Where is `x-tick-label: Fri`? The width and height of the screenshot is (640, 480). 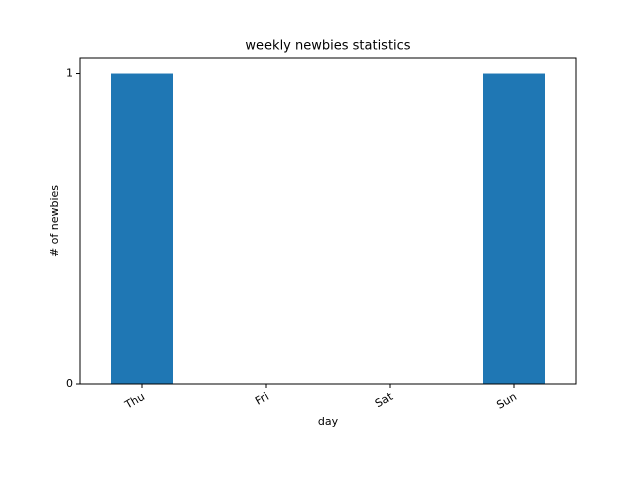
x-tick-label: Fri is located at coordinates (262, 399).